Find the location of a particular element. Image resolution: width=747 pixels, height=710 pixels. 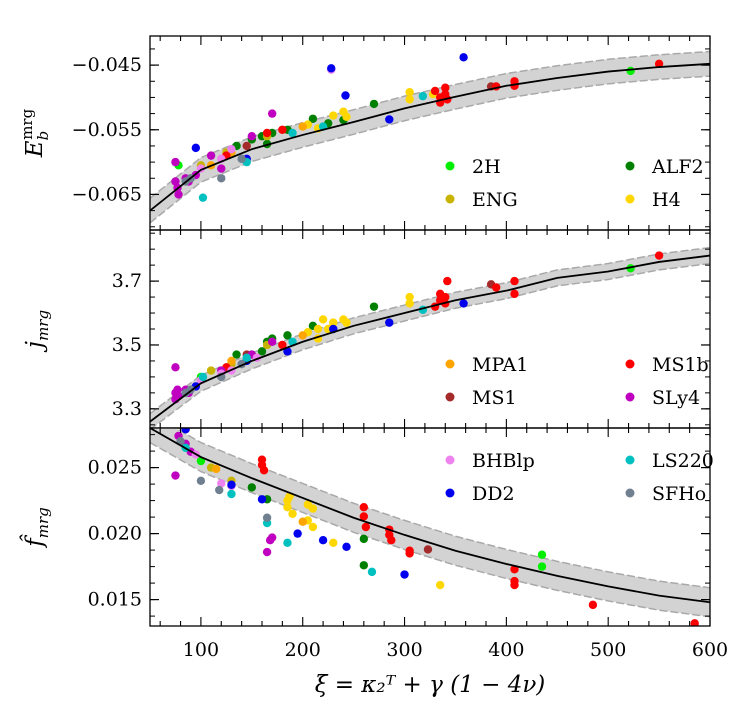

y-axis-label: f̂mrg is located at coordinates (36, 528).